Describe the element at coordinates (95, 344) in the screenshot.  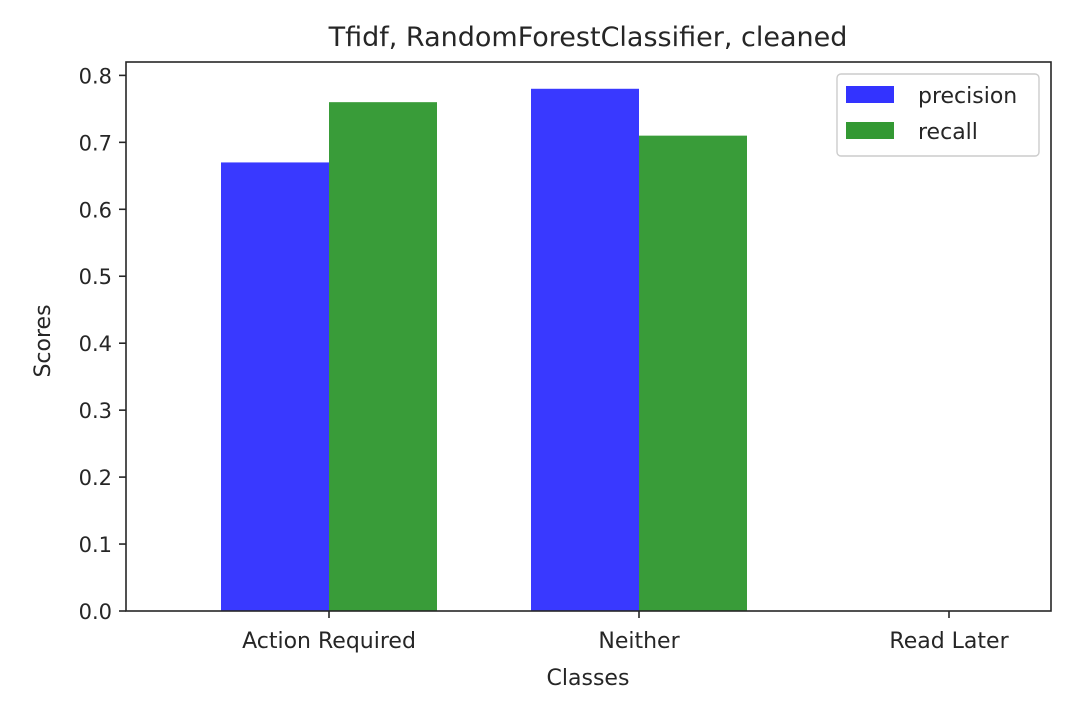
I see `y-tick-label: 0.4` at that location.